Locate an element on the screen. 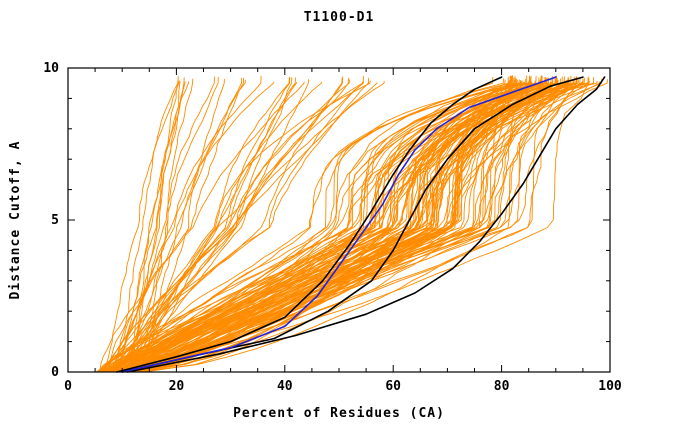 The height and width of the screenshot is (440, 680). x-tick-label: 0 is located at coordinates (68, 386).